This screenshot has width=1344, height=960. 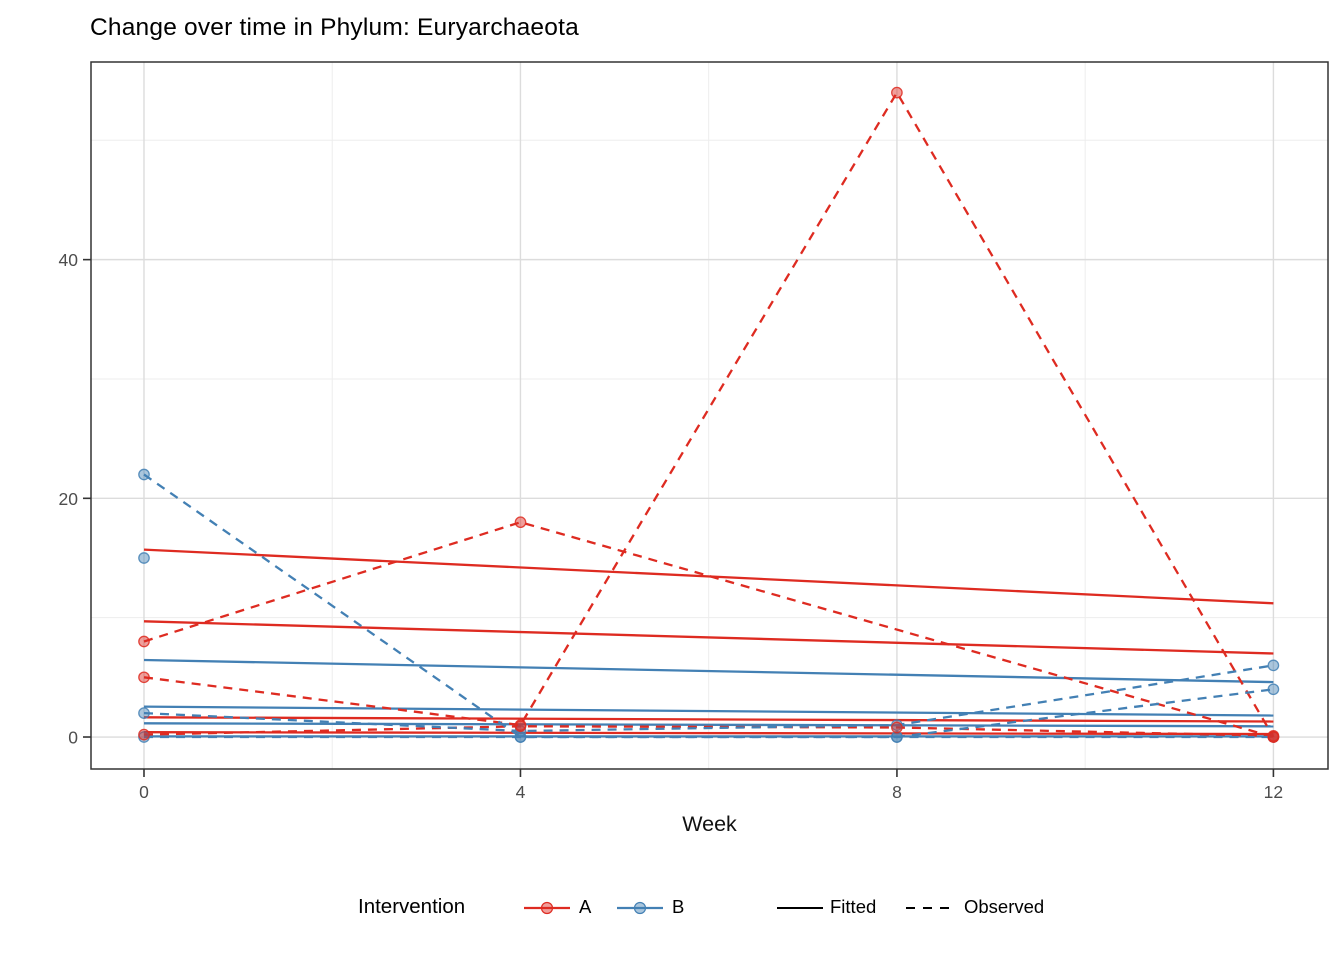 I want to click on legend-title: Intervention, so click(x=412, y=906).